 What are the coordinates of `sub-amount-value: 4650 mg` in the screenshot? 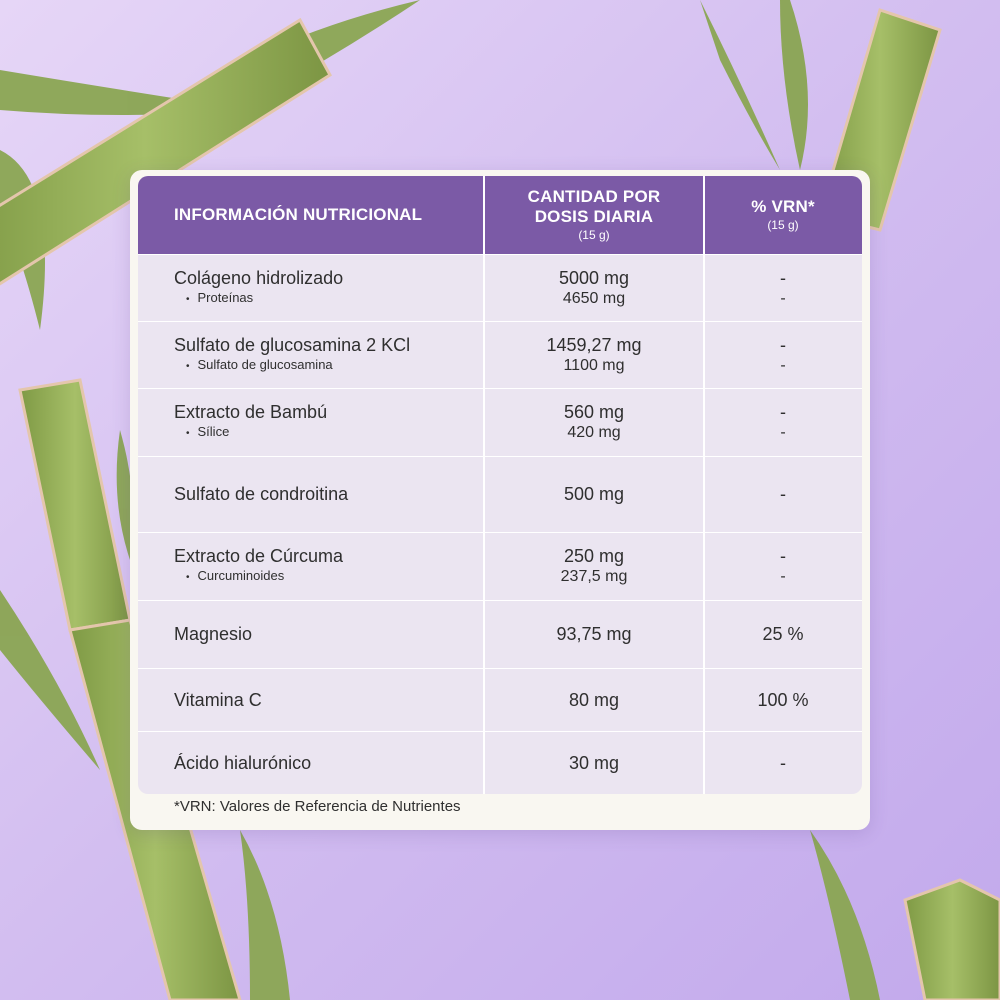 It's located at (594, 298).